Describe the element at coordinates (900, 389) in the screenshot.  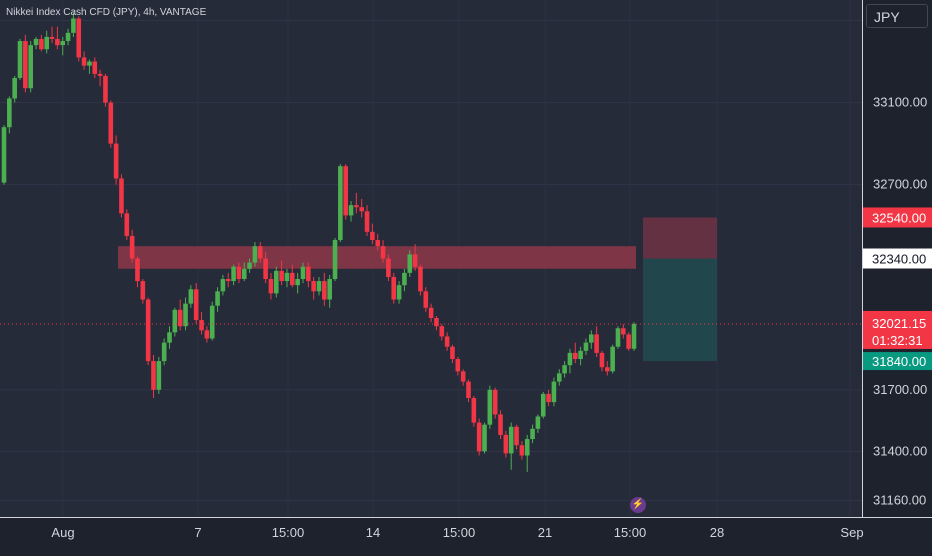
I see `price-tick: 31700.00` at that location.